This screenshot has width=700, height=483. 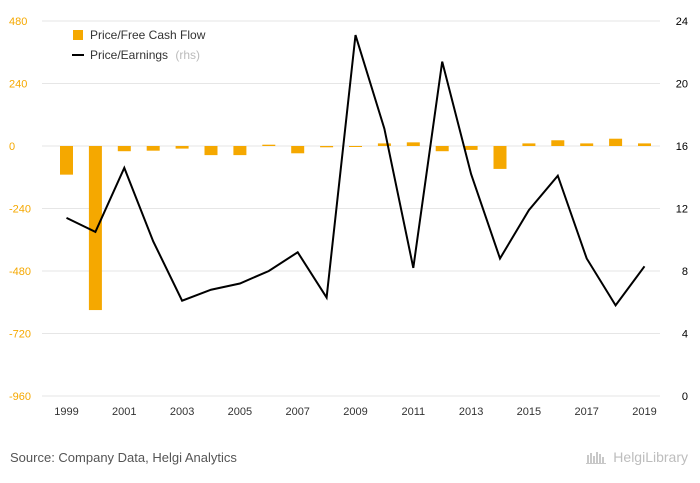 I want to click on left-tick-label-4: -480, so click(x=20, y=272).